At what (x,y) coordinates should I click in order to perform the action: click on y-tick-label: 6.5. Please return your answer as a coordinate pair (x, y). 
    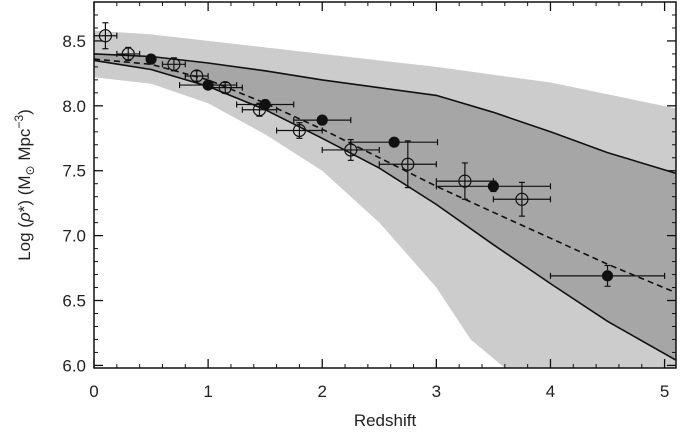
    Looking at the image, I should click on (74, 301).